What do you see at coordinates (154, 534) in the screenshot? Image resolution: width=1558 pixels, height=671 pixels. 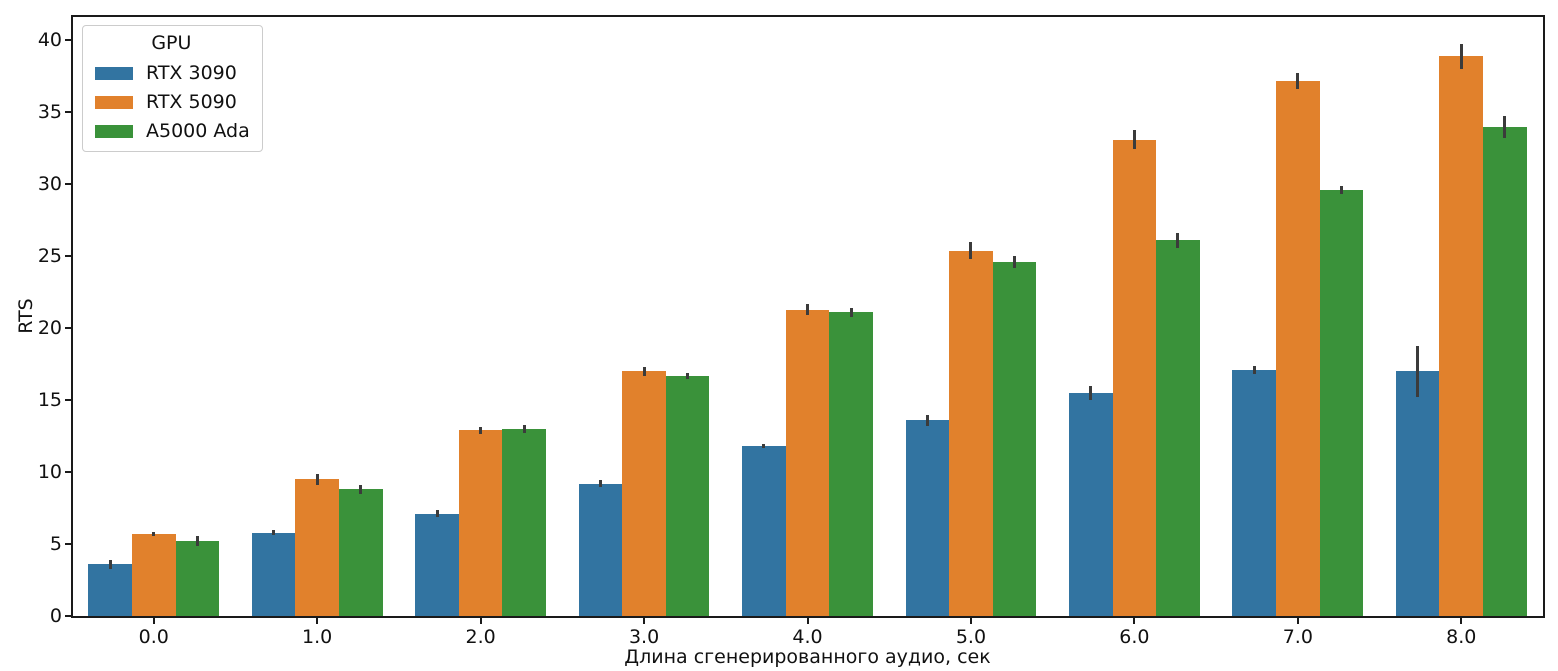 I see `error-bar-rtx-5090-0.0` at bounding box center [154, 534].